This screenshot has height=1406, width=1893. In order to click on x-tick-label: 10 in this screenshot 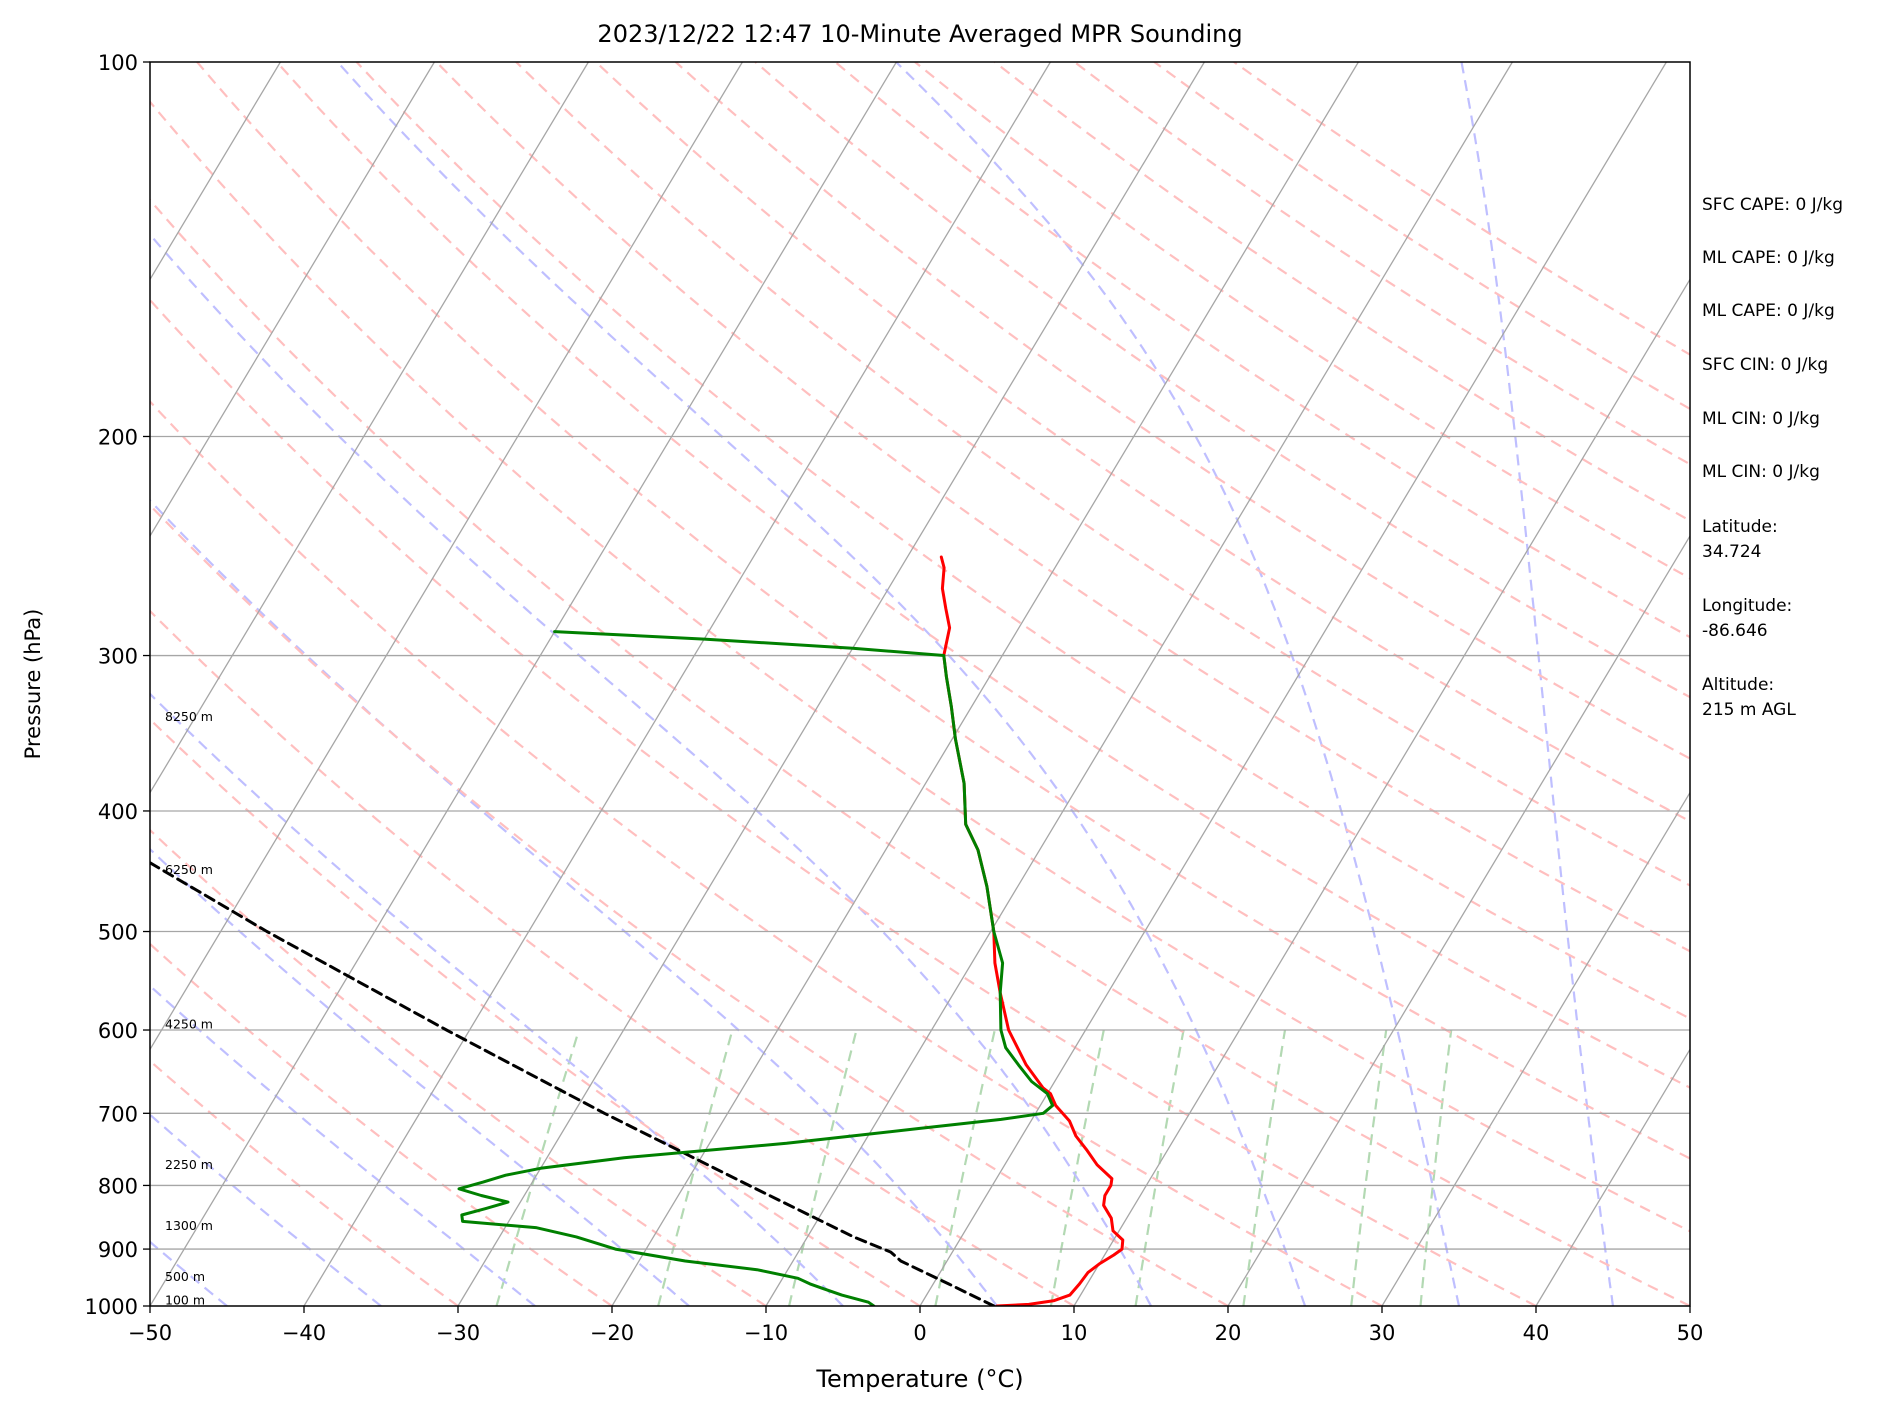, I will do `click(1074, 1333)`.